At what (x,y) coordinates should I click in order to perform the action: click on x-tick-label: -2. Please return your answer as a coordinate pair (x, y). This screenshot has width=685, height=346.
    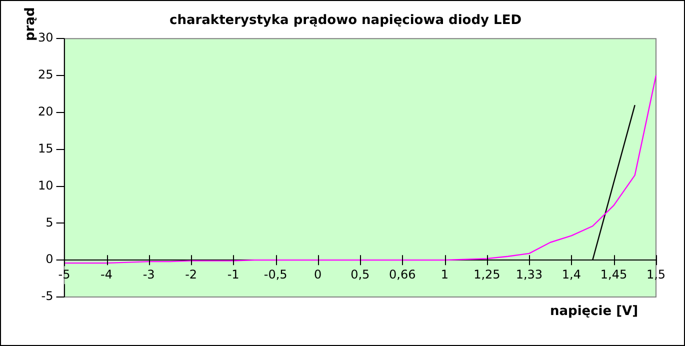
    Looking at the image, I should click on (191, 274).